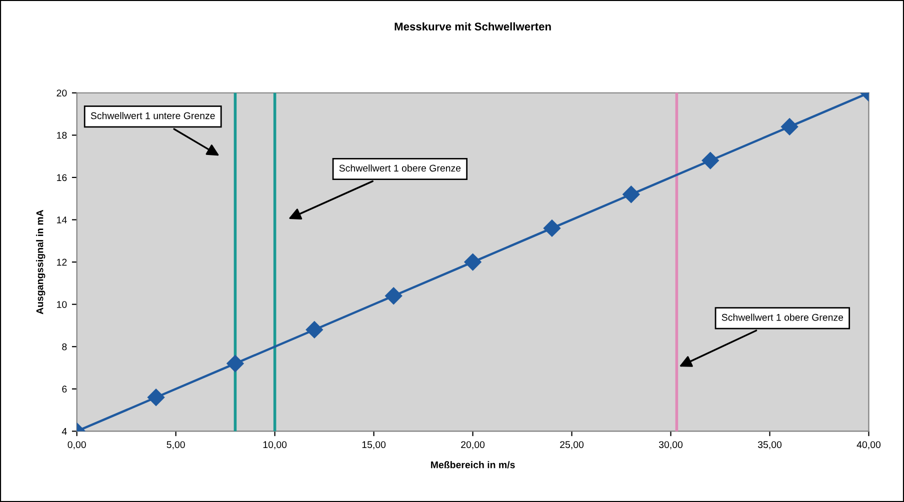 The height and width of the screenshot is (502, 904). What do you see at coordinates (473, 445) in the screenshot?
I see `x-tick-label: 20,00` at bounding box center [473, 445].